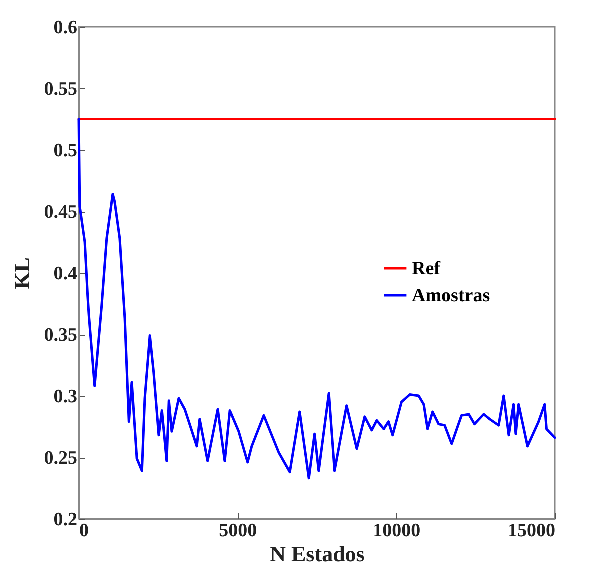 The height and width of the screenshot is (574, 597). What do you see at coordinates (427, 269) in the screenshot?
I see `legend-label: Ref` at bounding box center [427, 269].